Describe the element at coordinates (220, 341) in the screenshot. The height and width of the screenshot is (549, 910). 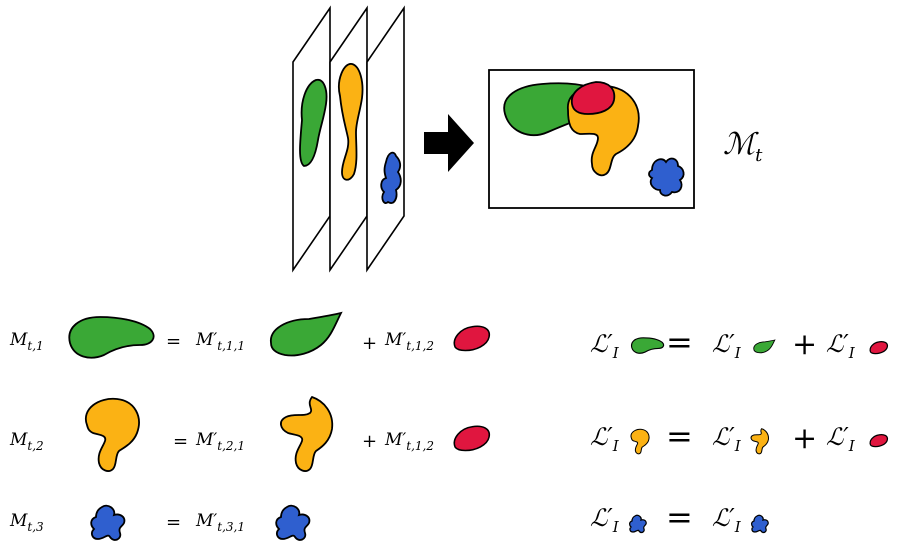
I see `mask-eq-1-rhs1: M′t,1,1` at that location.